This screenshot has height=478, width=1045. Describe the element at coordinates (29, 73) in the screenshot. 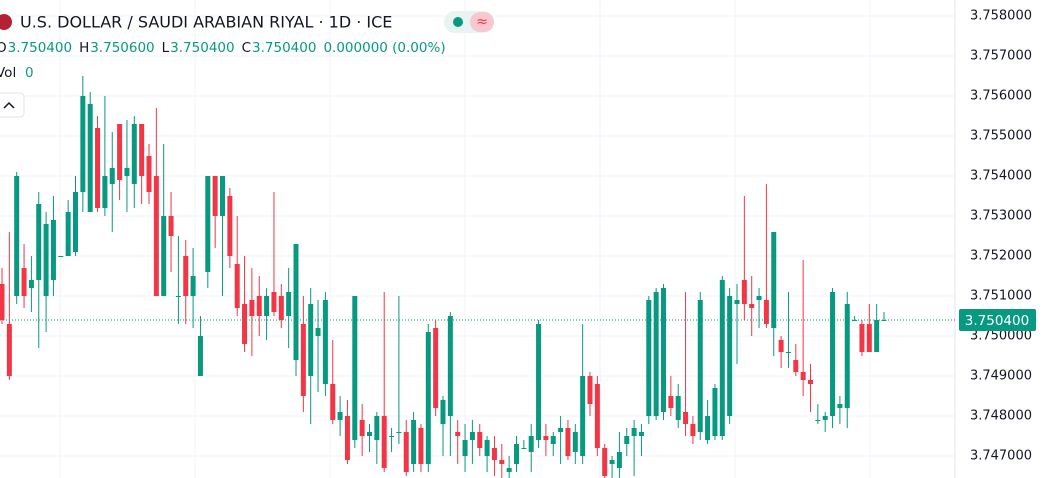

I see `vol-value: 0` at that location.